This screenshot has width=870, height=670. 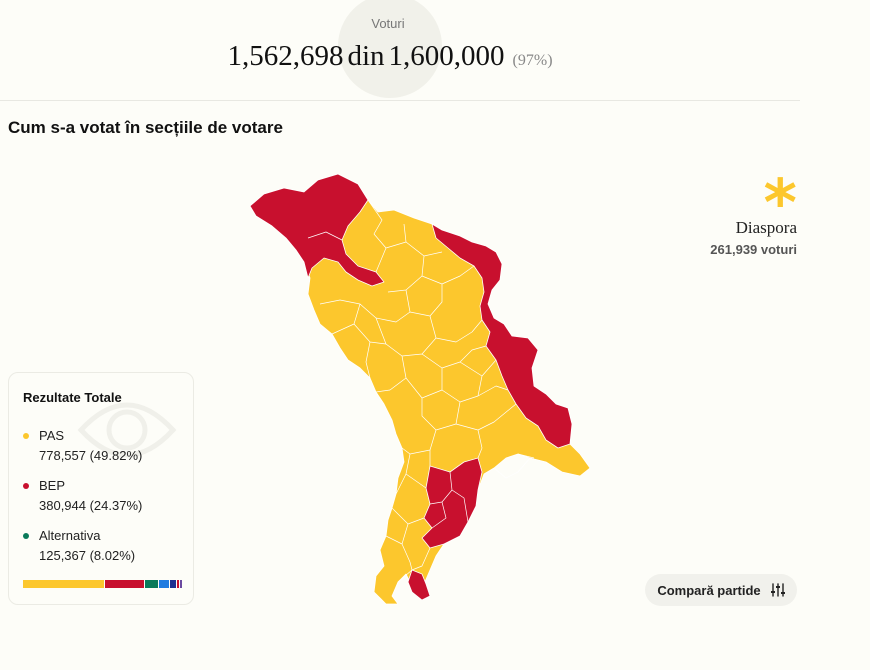 I want to click on party-votes: 125,367 (8.02%), so click(x=87, y=555).